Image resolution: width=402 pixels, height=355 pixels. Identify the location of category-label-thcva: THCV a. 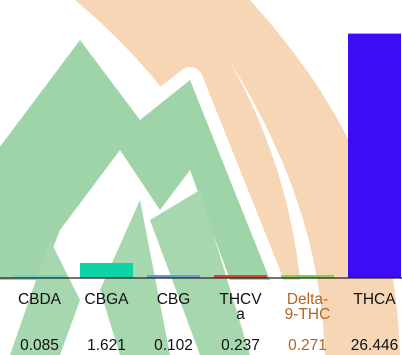
(240, 307).